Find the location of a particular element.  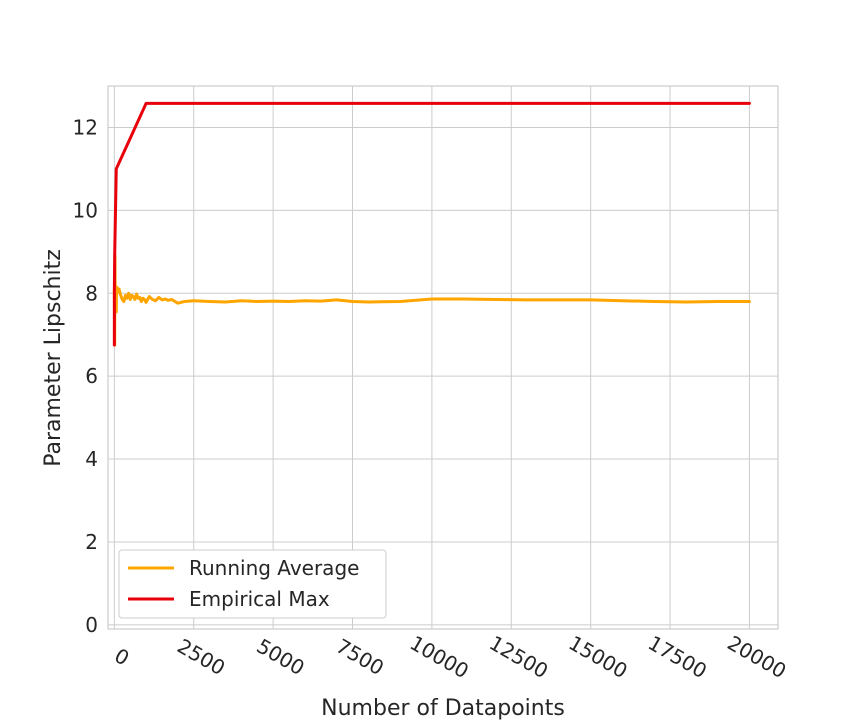

y-axis-ticks: 0 2 4 6 8 10 12 is located at coordinates (85, 375).